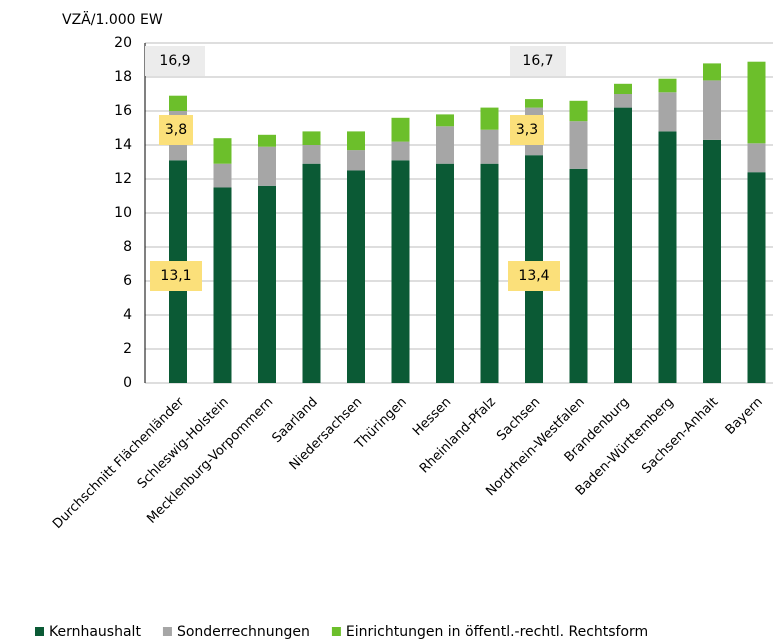 The height and width of the screenshot is (644, 773). What do you see at coordinates (123, 111) in the screenshot?
I see `y-tick-label: 16` at bounding box center [123, 111].